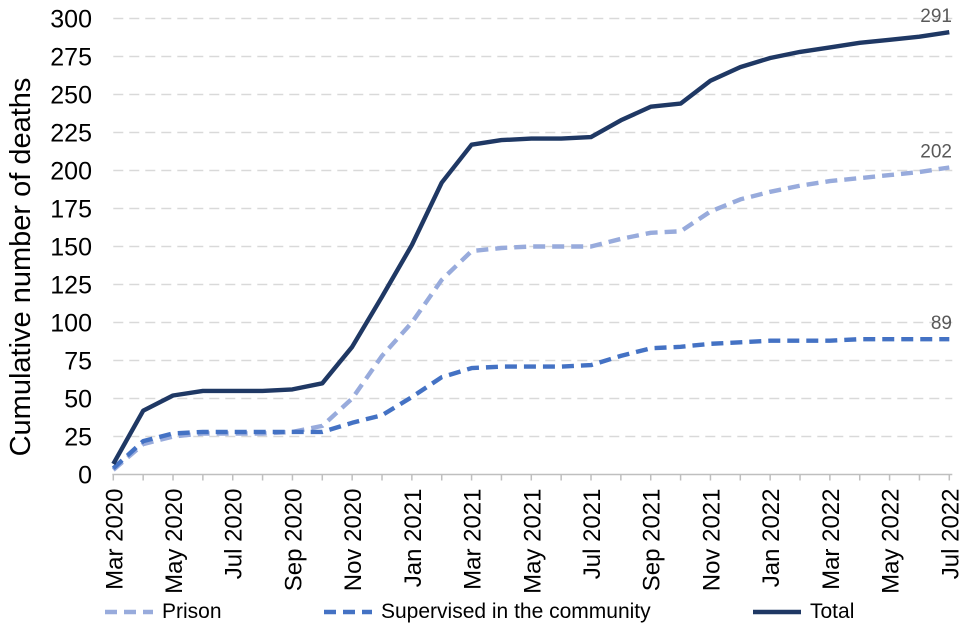 The image size is (960, 640). I want to click on x-tick-label: May 2022, so click(891, 541).